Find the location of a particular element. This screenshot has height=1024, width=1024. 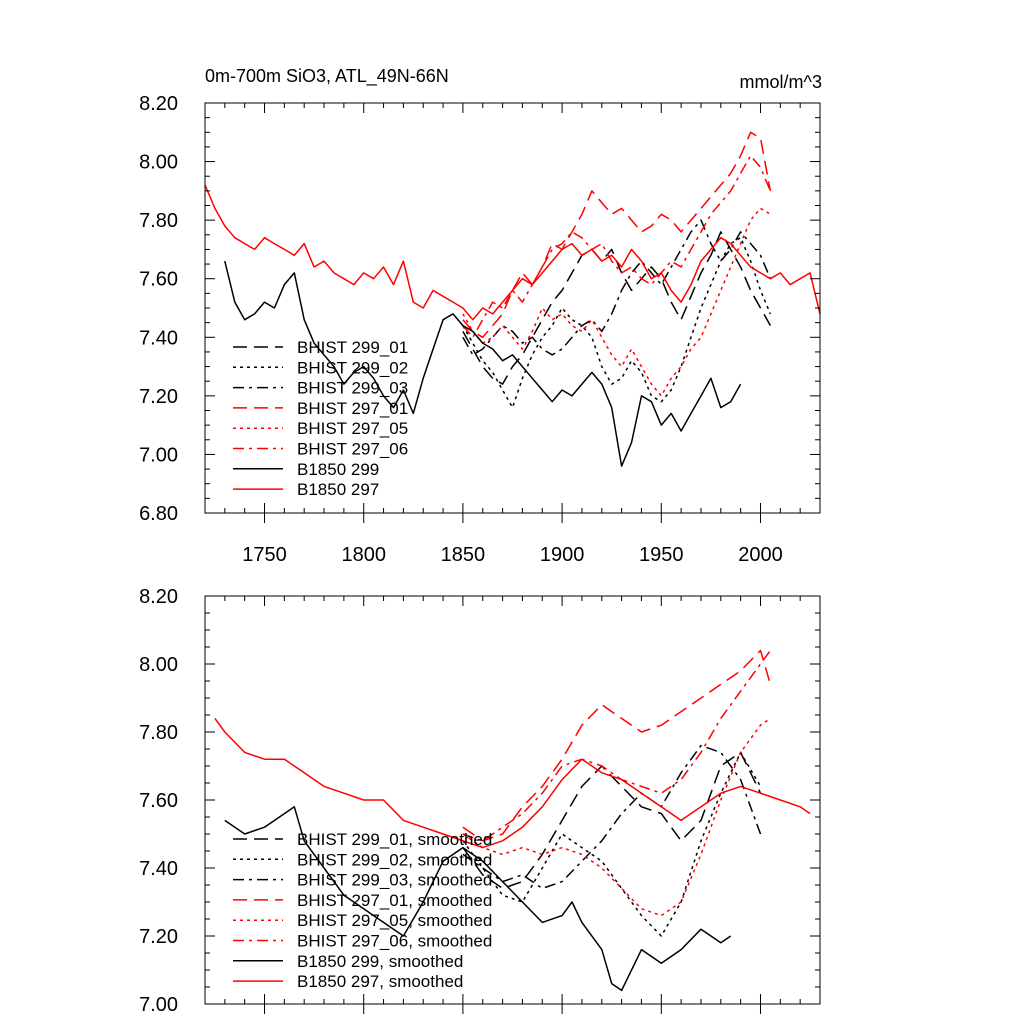

legend-label: BHIST 297_06, smoothed is located at coordinates (394, 941).